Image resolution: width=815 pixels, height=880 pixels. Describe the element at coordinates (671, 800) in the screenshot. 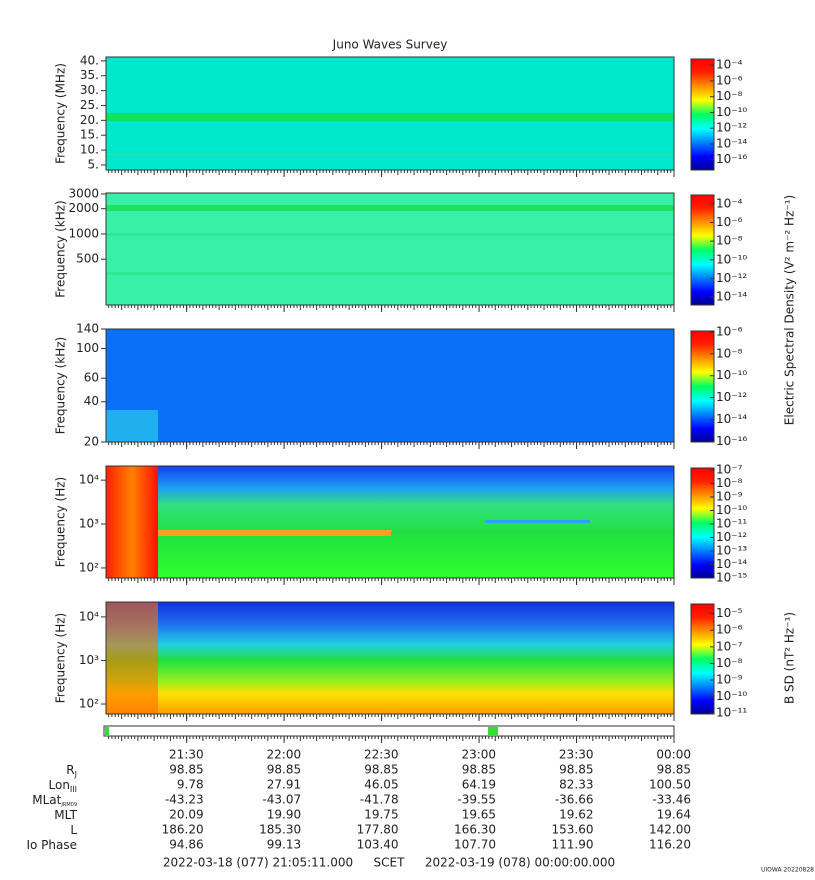

I see `ephemeris-value: -33.46` at that location.